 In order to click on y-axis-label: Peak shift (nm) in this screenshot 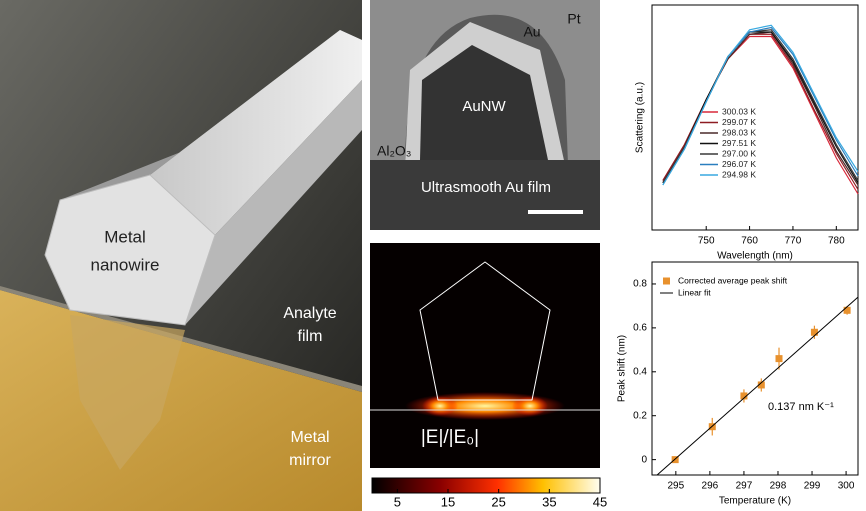, I will do `click(622, 368)`.